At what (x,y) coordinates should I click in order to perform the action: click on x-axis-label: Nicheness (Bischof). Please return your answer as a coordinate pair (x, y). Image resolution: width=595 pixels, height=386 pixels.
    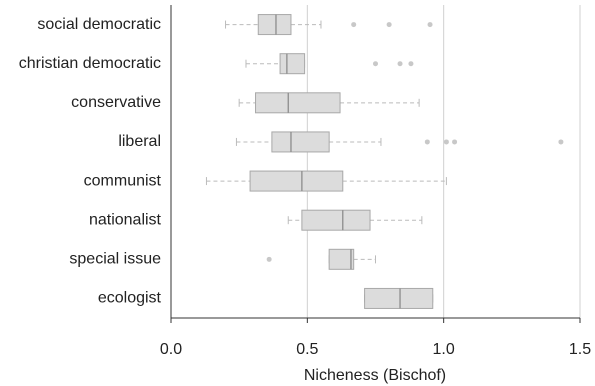
    Looking at the image, I should click on (375, 375).